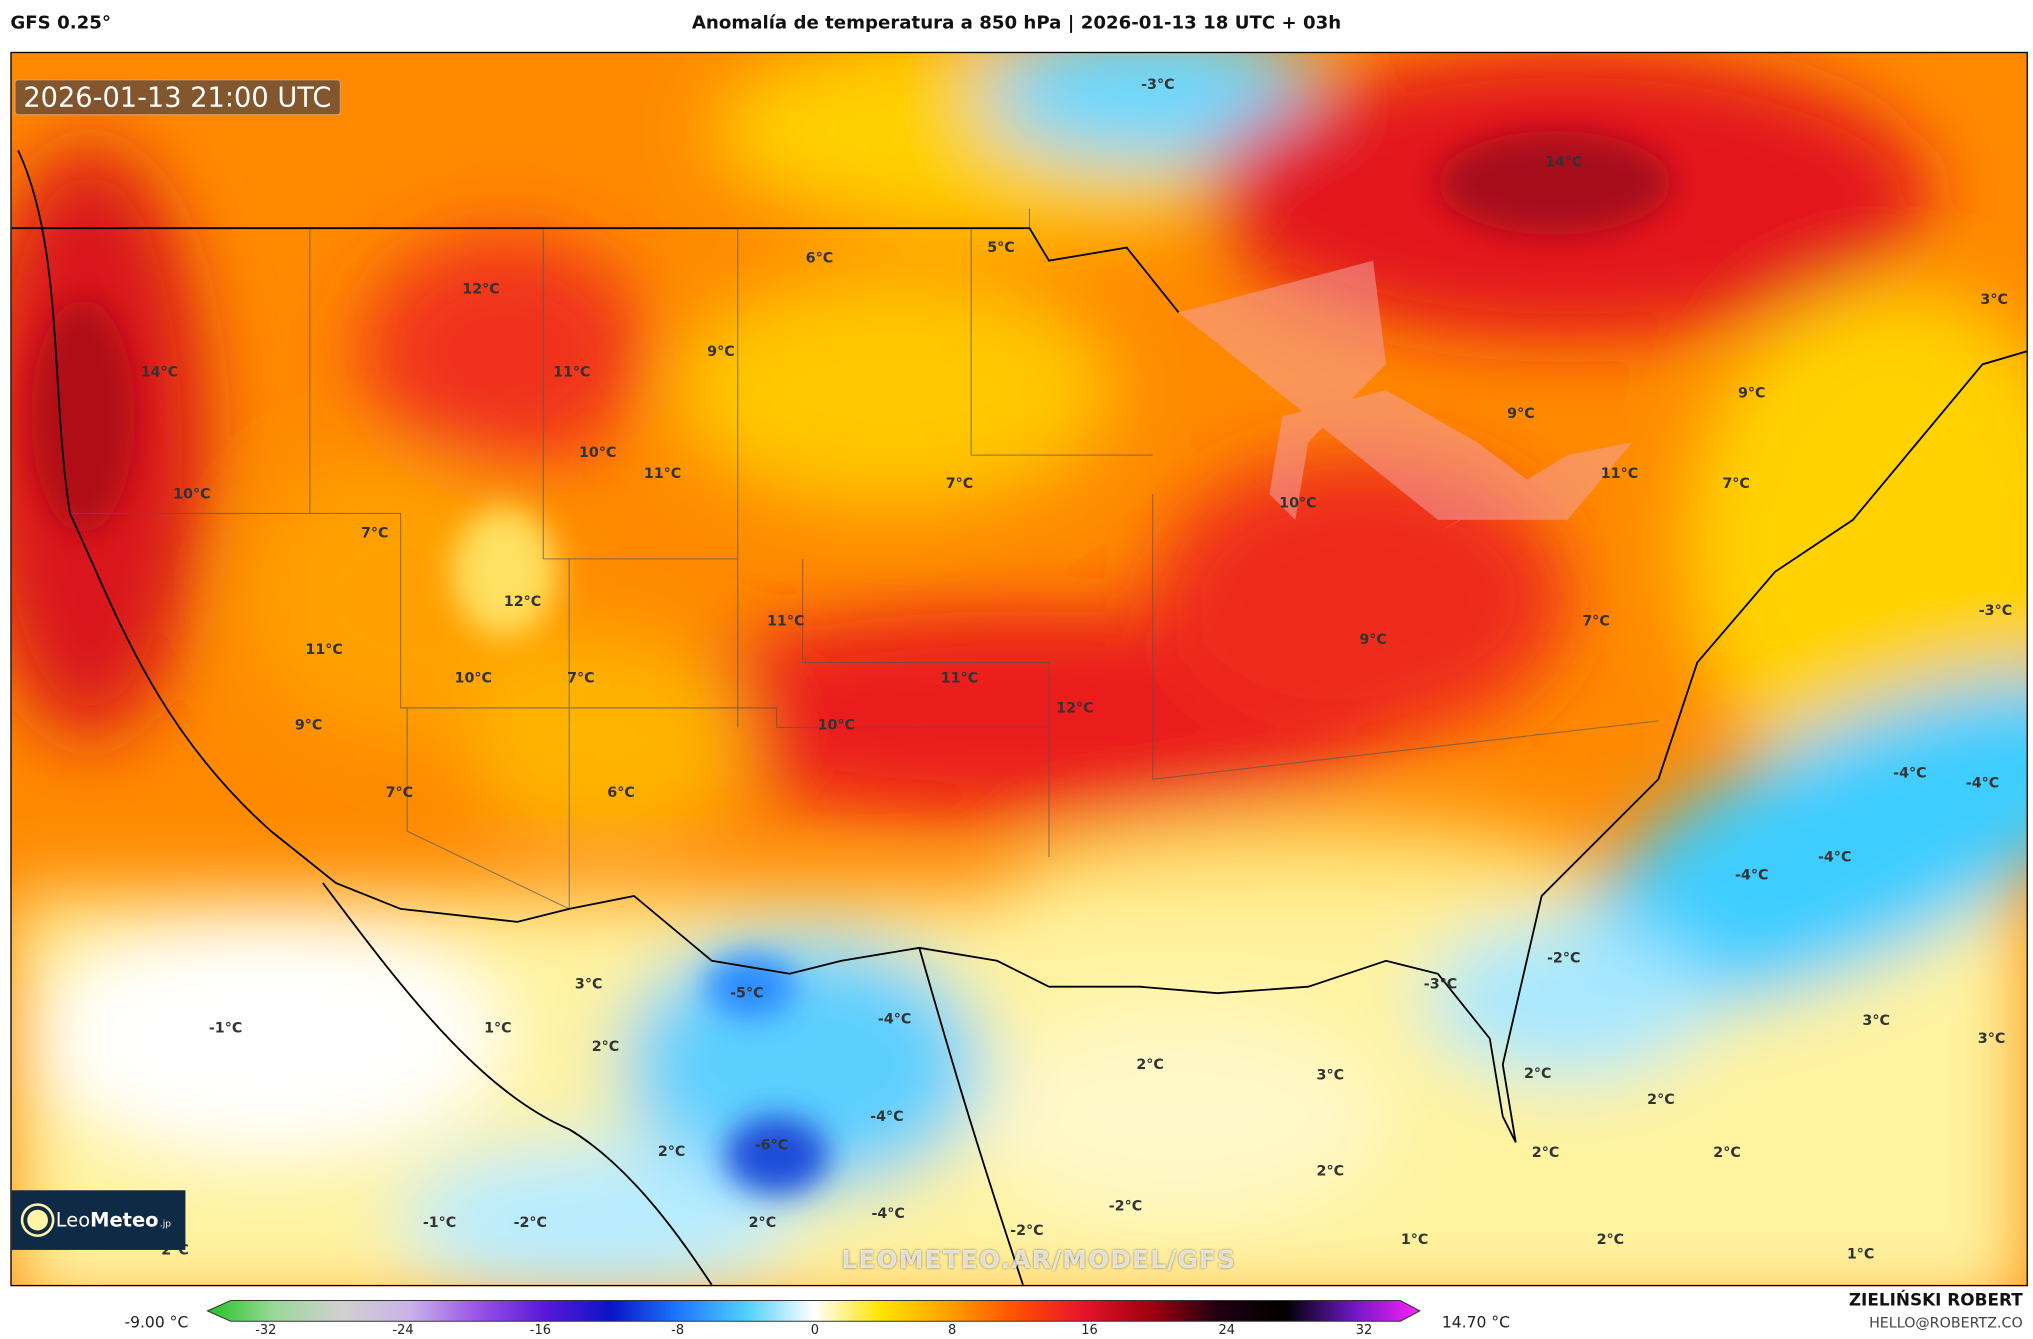 The image size is (2033, 1339). Describe the element at coordinates (60, 23) in the screenshot. I see `model-name: GFS 0.25°` at that location.